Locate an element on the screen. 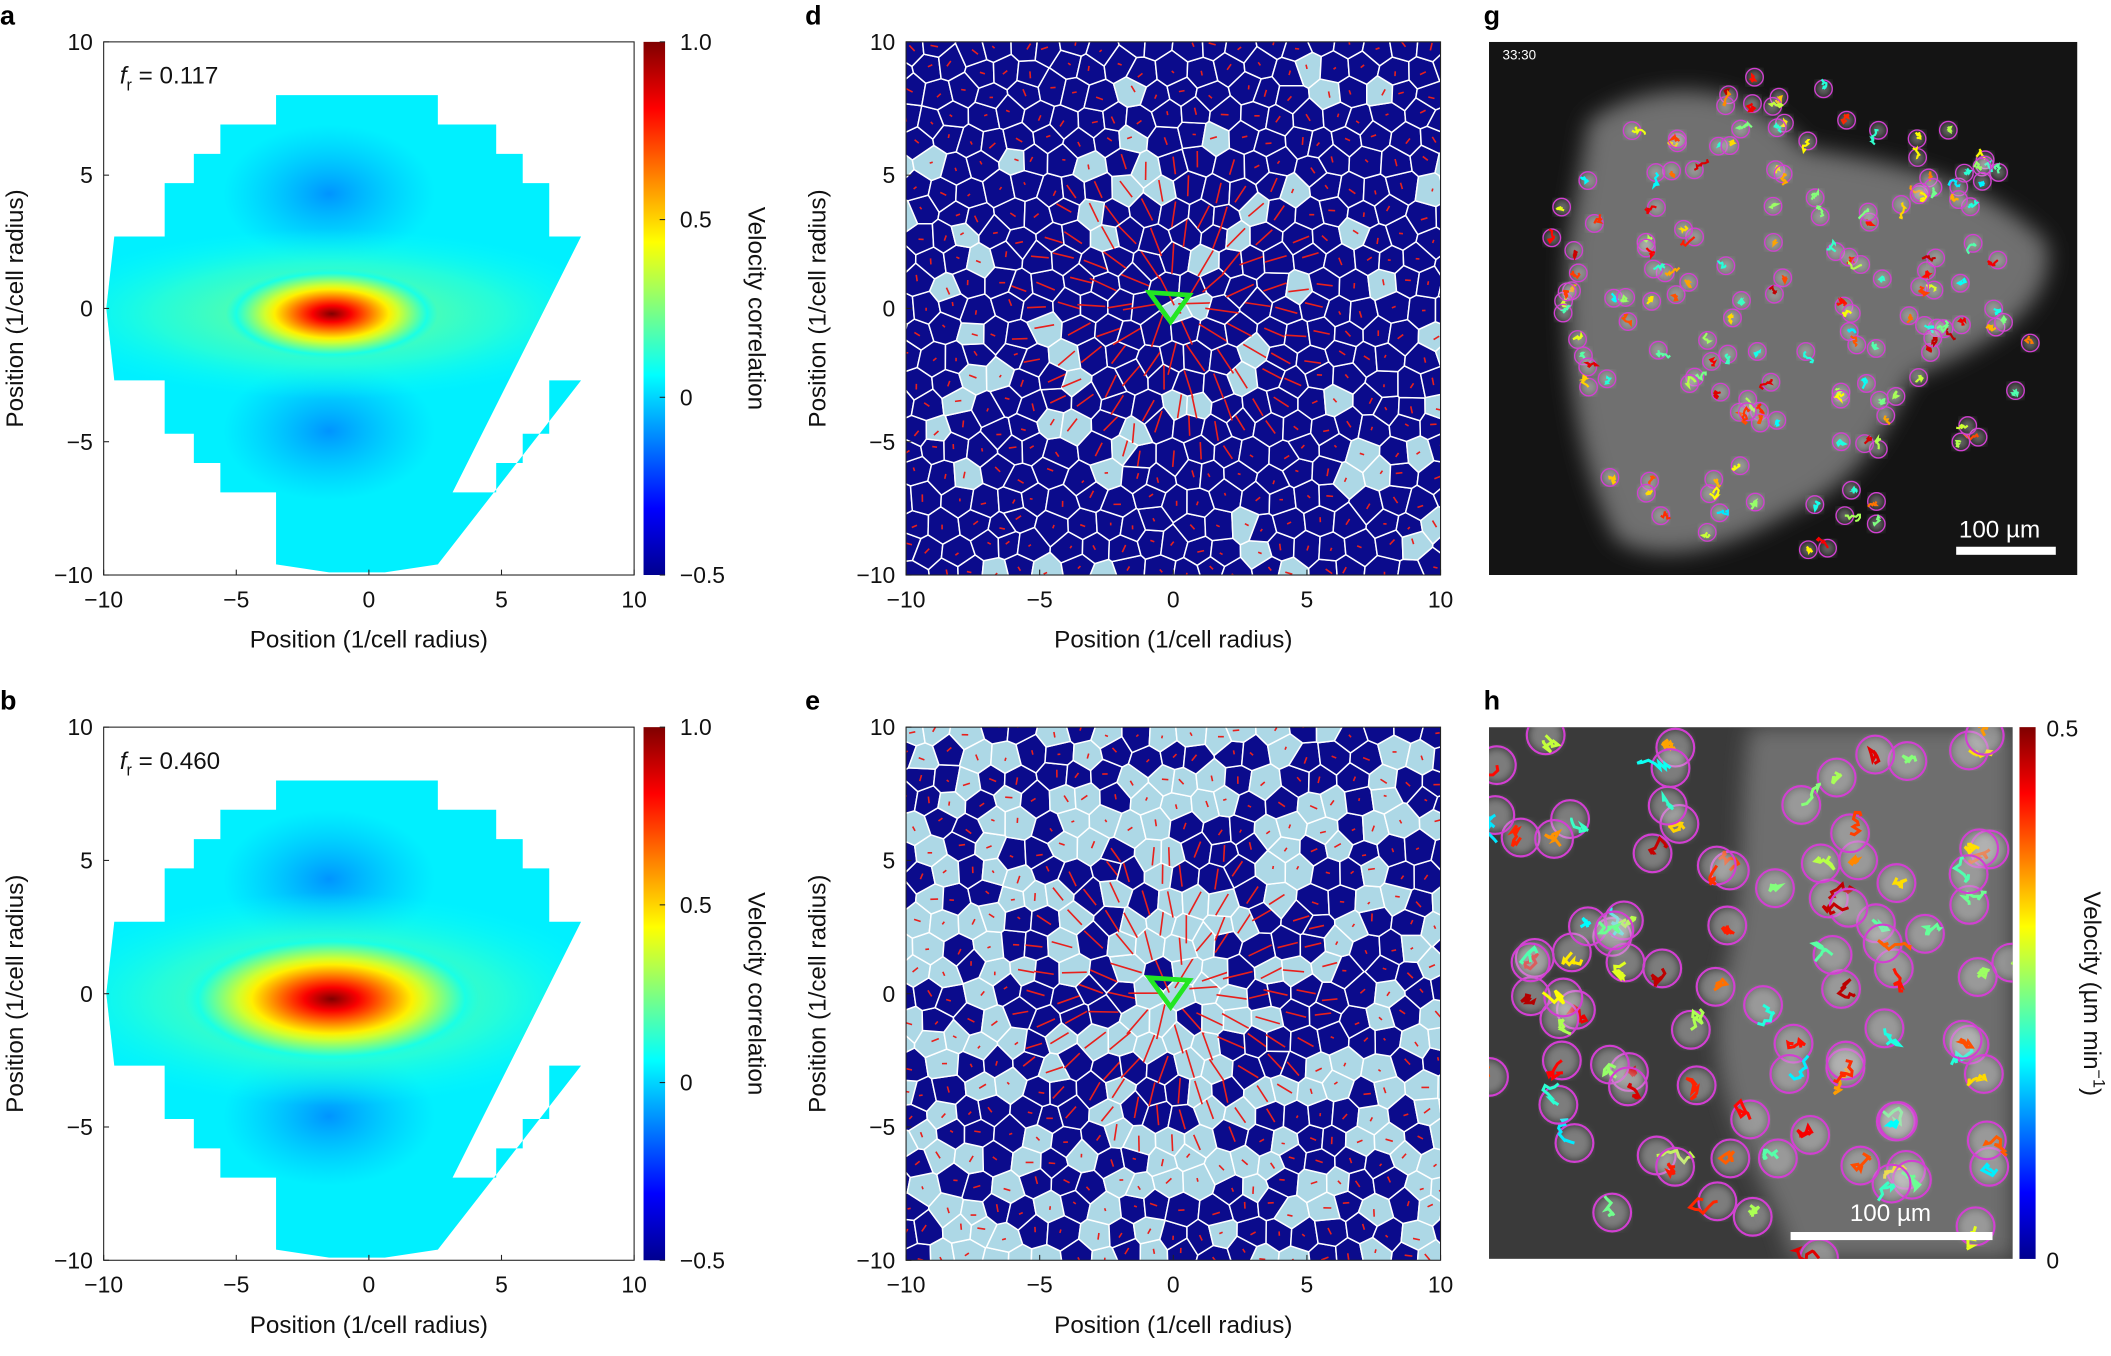  y-tick-label: 10 is located at coordinates (79, 727).